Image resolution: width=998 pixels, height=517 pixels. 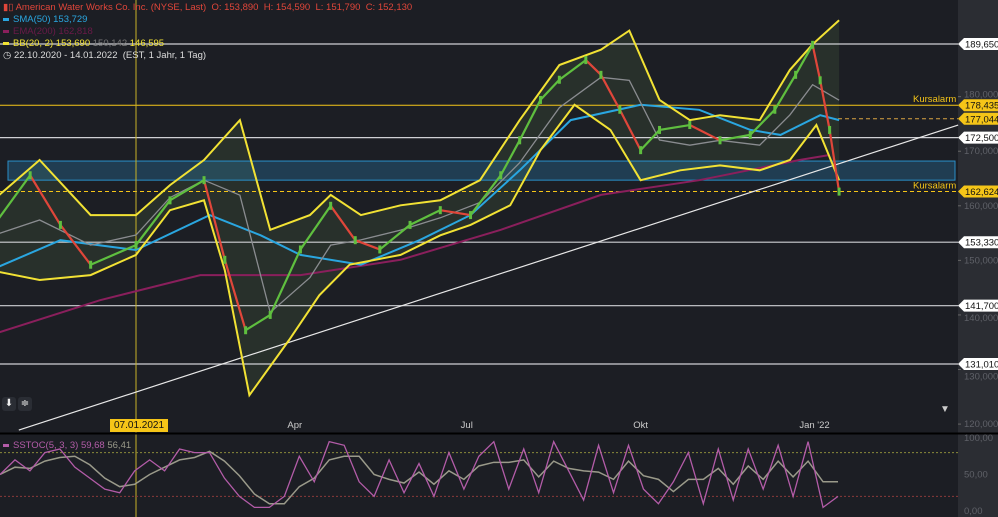 I want to click on price-axis-bg, so click(x=978, y=258).